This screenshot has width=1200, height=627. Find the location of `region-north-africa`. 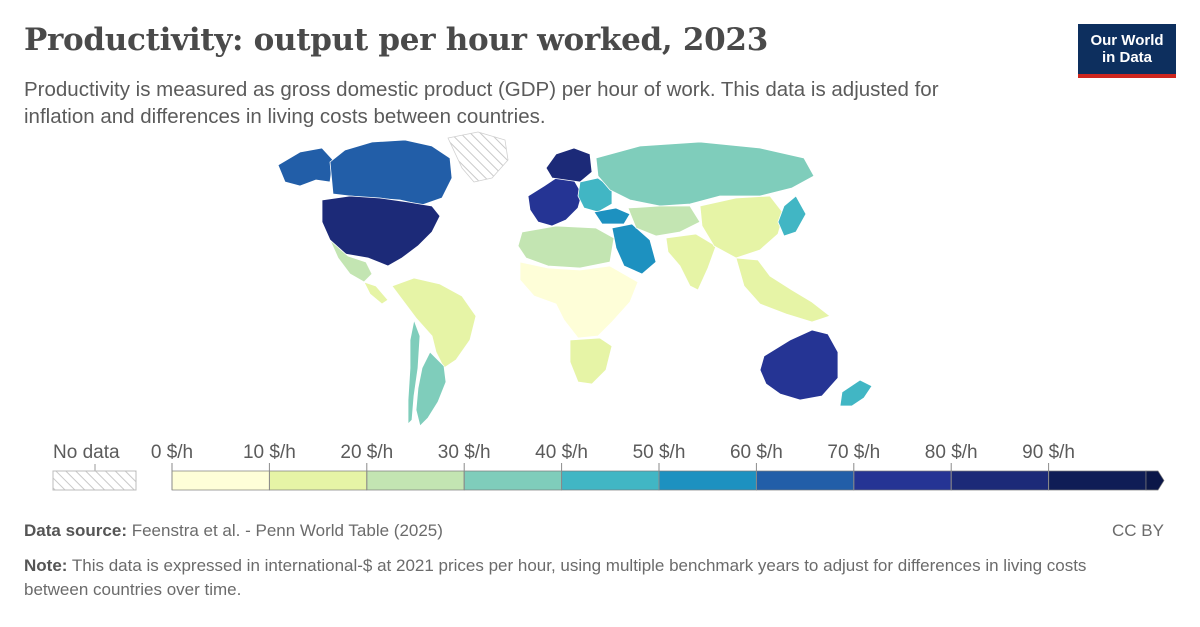

region-north-africa is located at coordinates (566, 247).